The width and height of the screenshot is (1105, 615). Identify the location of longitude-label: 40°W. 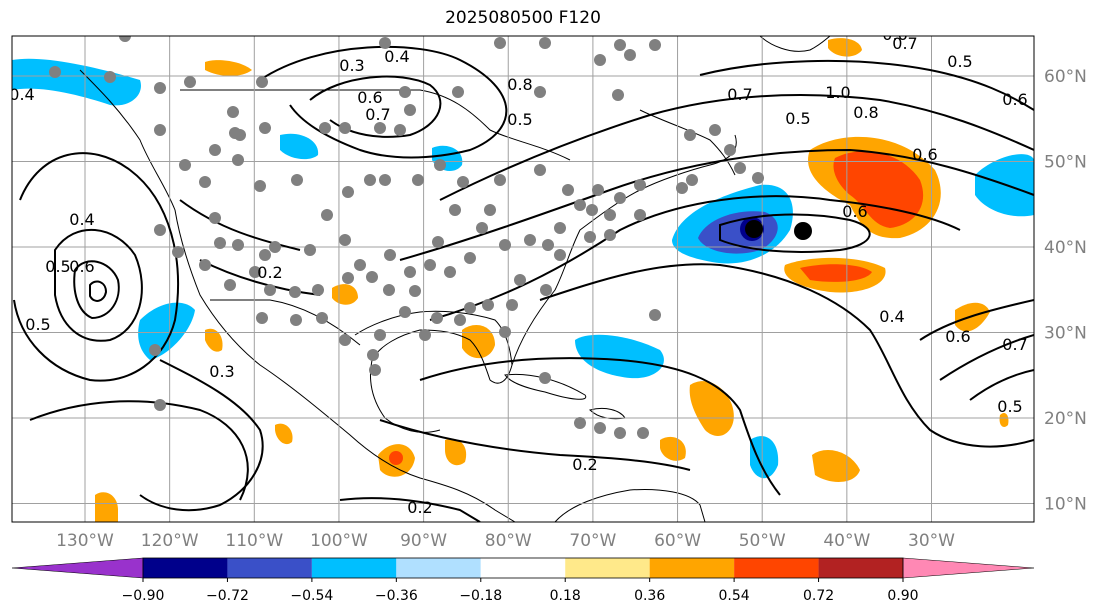
(846, 541).